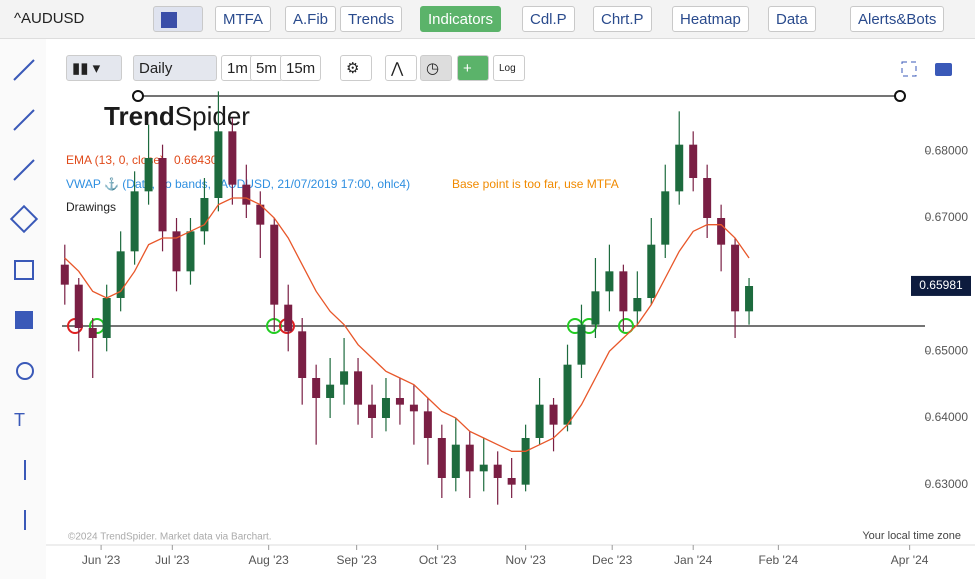 The width and height of the screenshot is (975, 579). Describe the element at coordinates (947, 417) in the screenshot. I see `y-tick-label: 0.64000` at that location.